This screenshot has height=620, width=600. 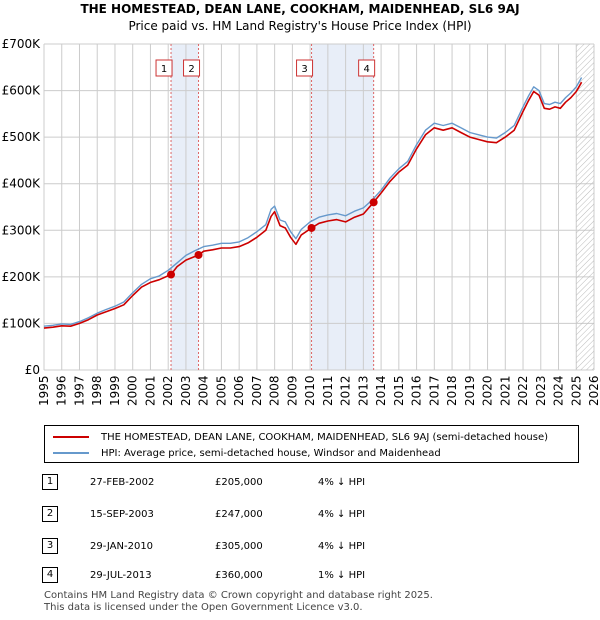 I want to click on sale-price: £360,000, so click(x=239, y=575).